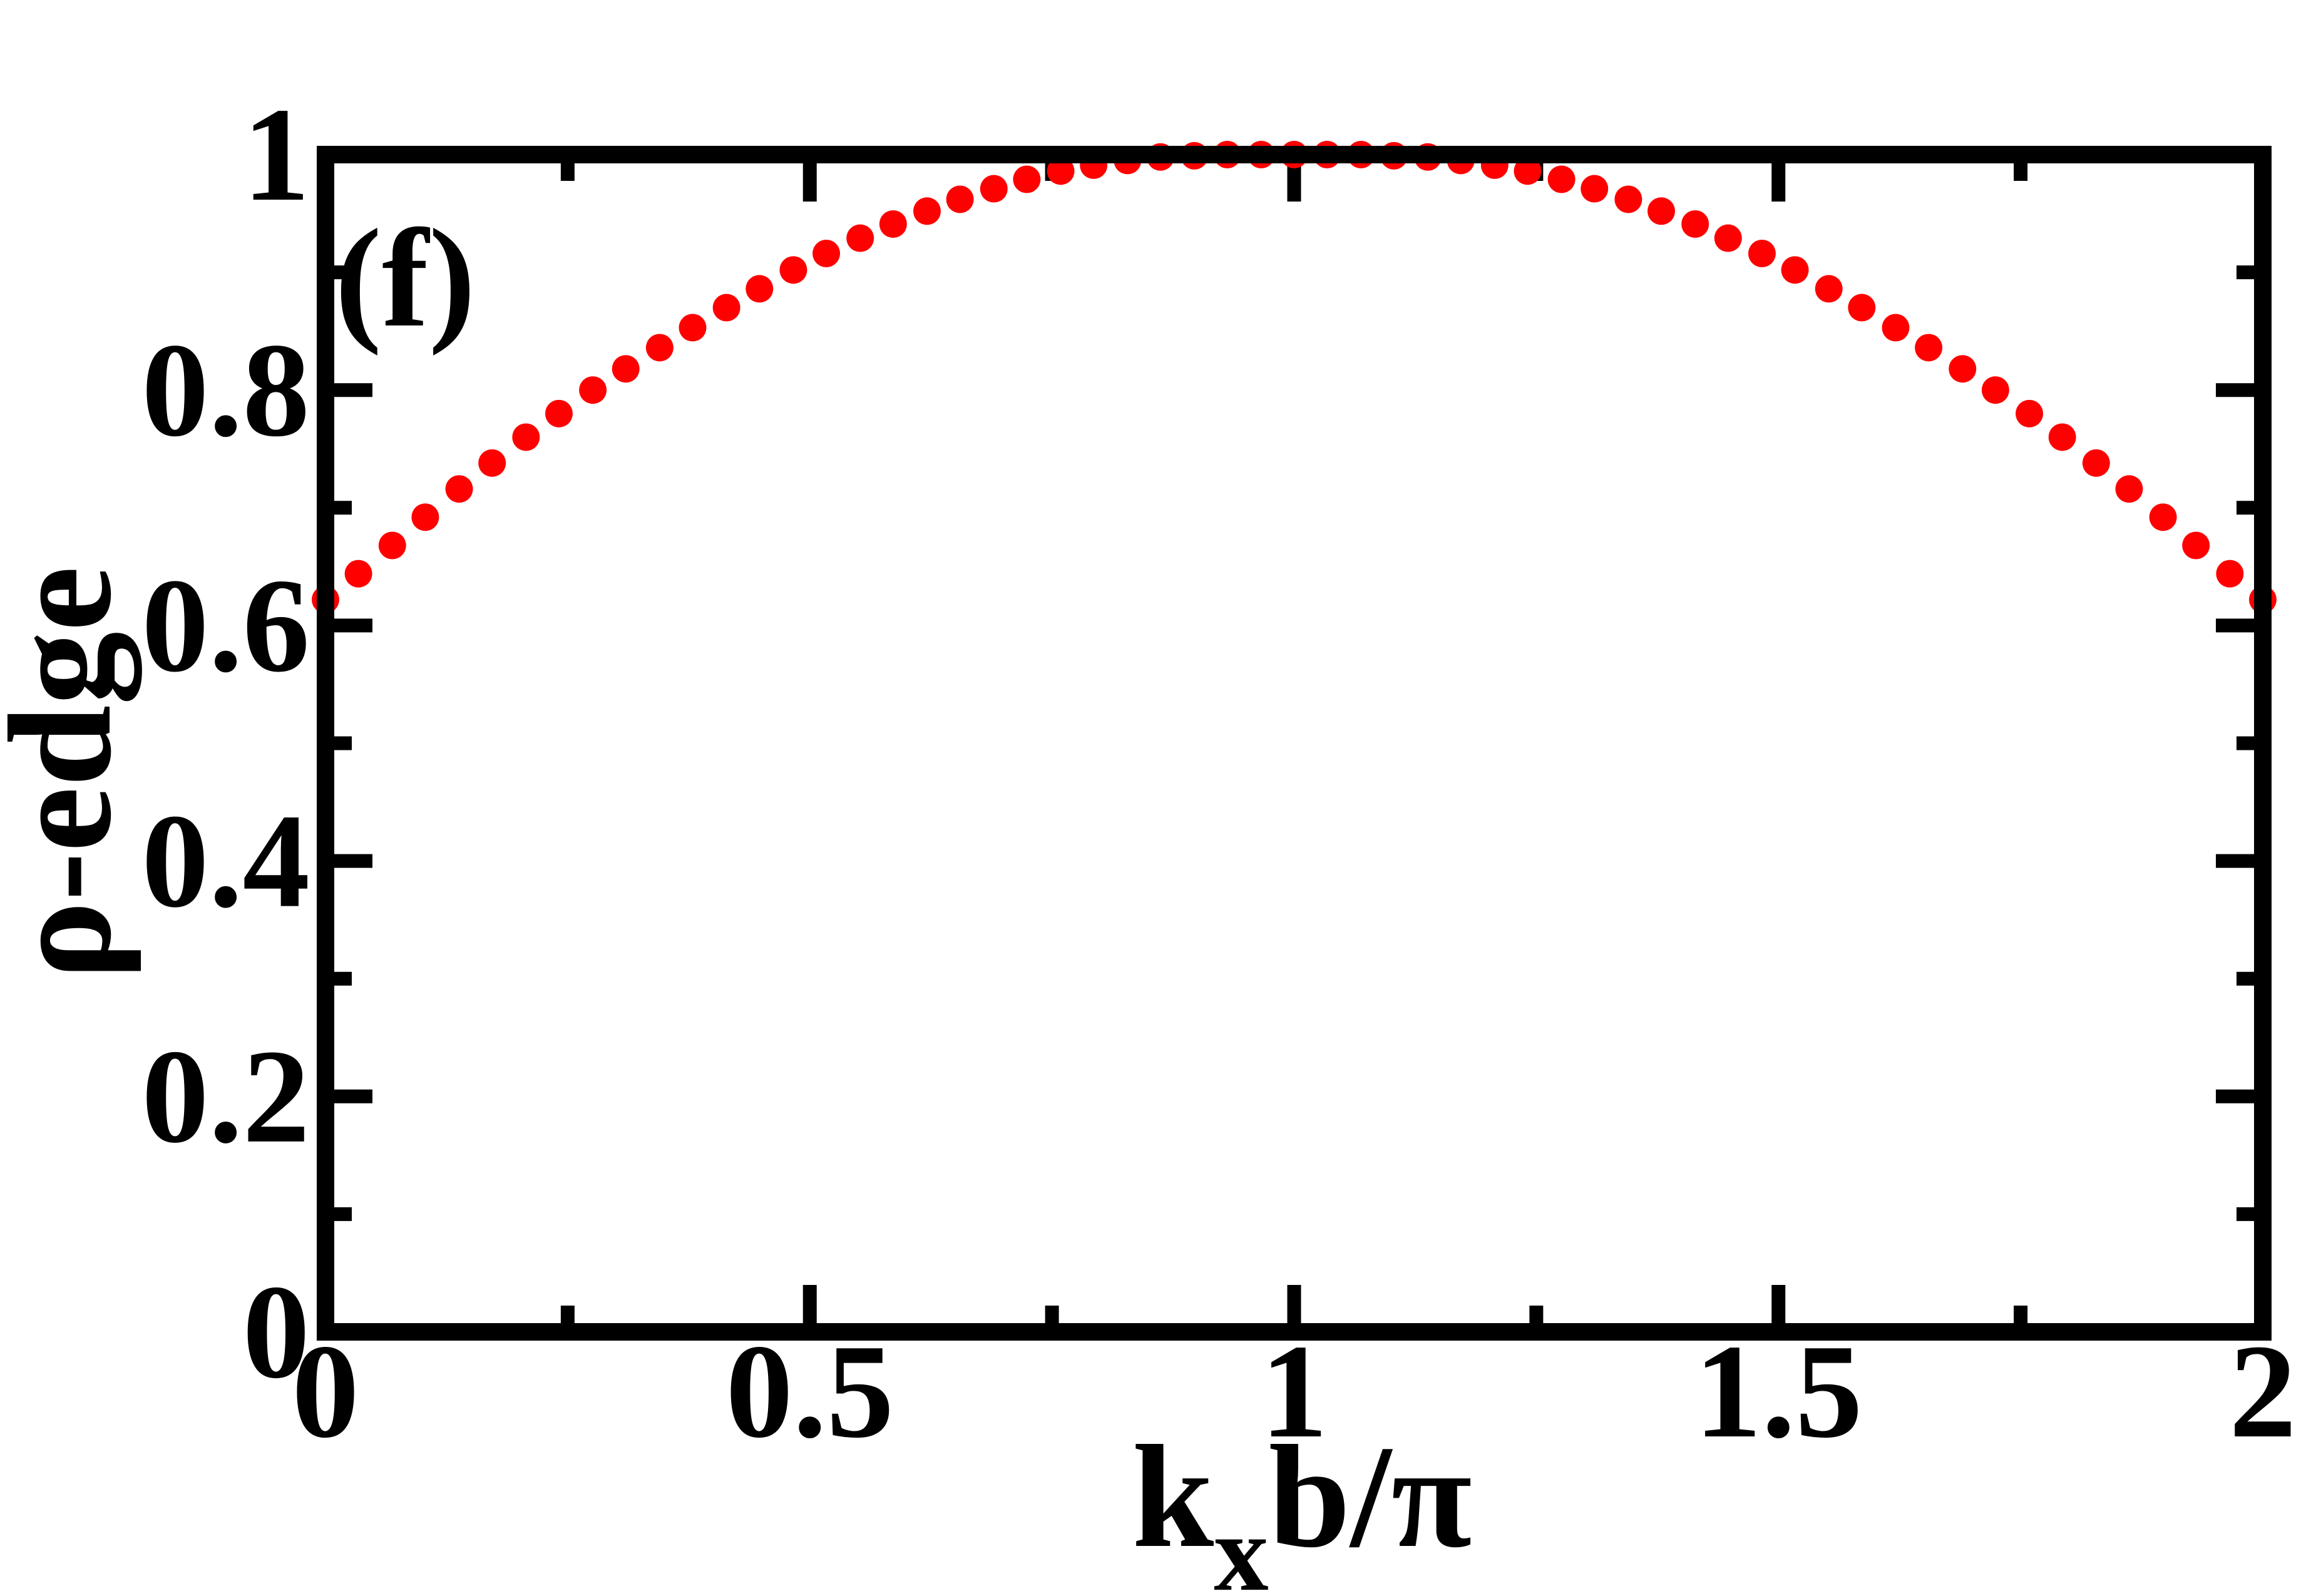 The height and width of the screenshot is (1596, 2316). Describe the element at coordinates (1371, 1496) in the screenshot. I see `x-axis-label-rest: b/π` at that location.